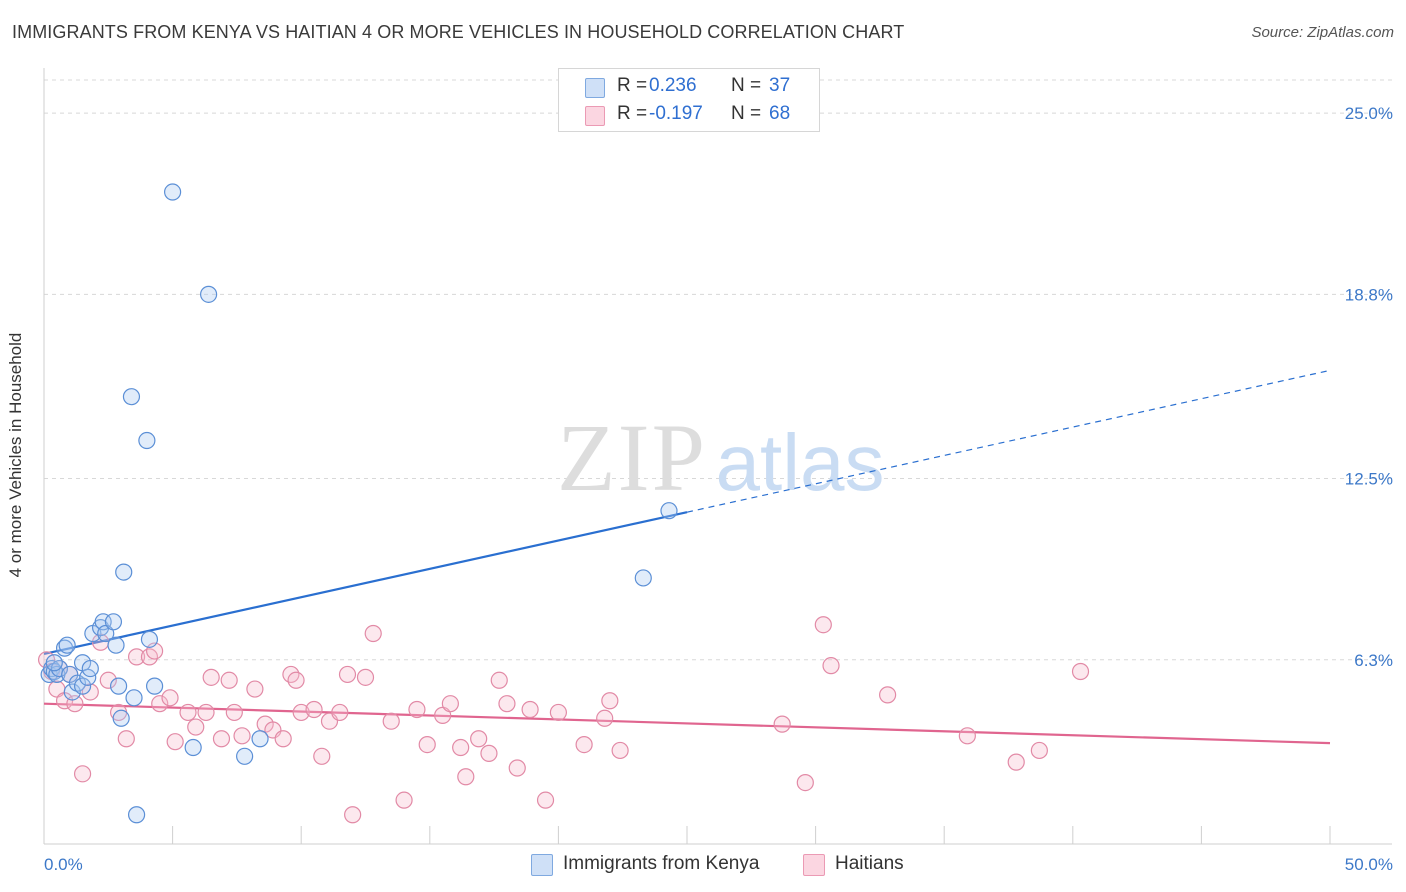 Image resolution: width=1406 pixels, height=892 pixels. Describe the element at coordinates (63, 864) in the screenshot. I see `x-tick-label: 0.0%` at that location.